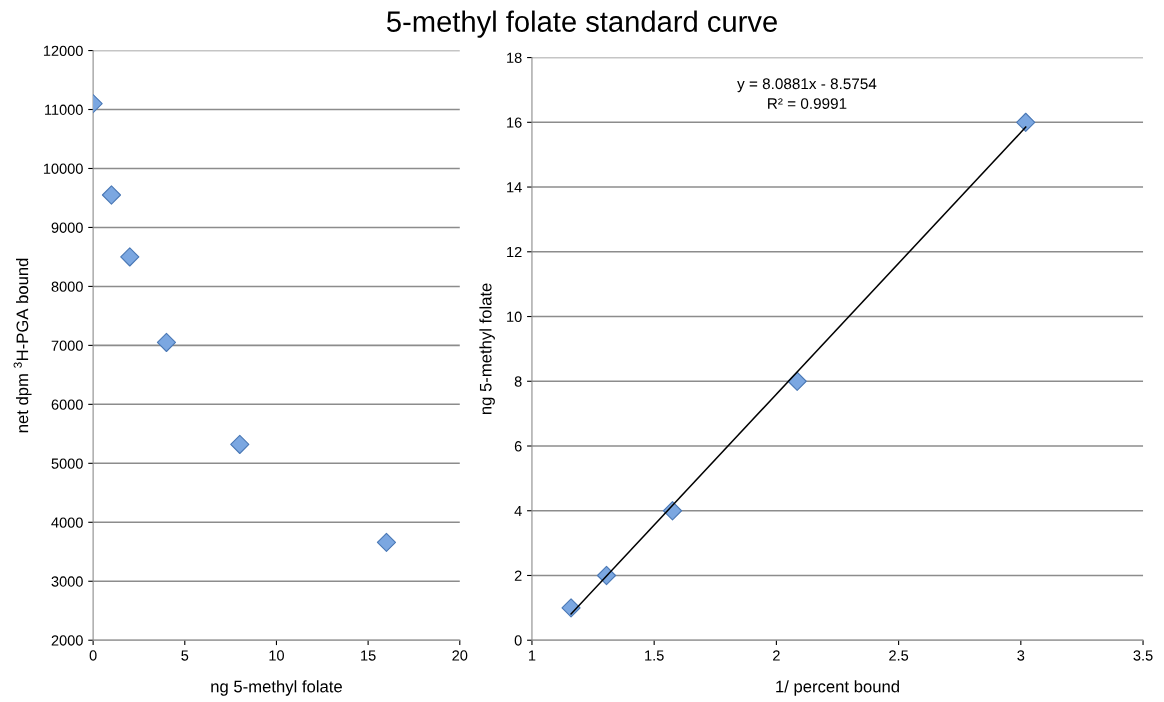  What do you see at coordinates (67, 522) in the screenshot?
I see `y-tick-label: 4000` at bounding box center [67, 522].